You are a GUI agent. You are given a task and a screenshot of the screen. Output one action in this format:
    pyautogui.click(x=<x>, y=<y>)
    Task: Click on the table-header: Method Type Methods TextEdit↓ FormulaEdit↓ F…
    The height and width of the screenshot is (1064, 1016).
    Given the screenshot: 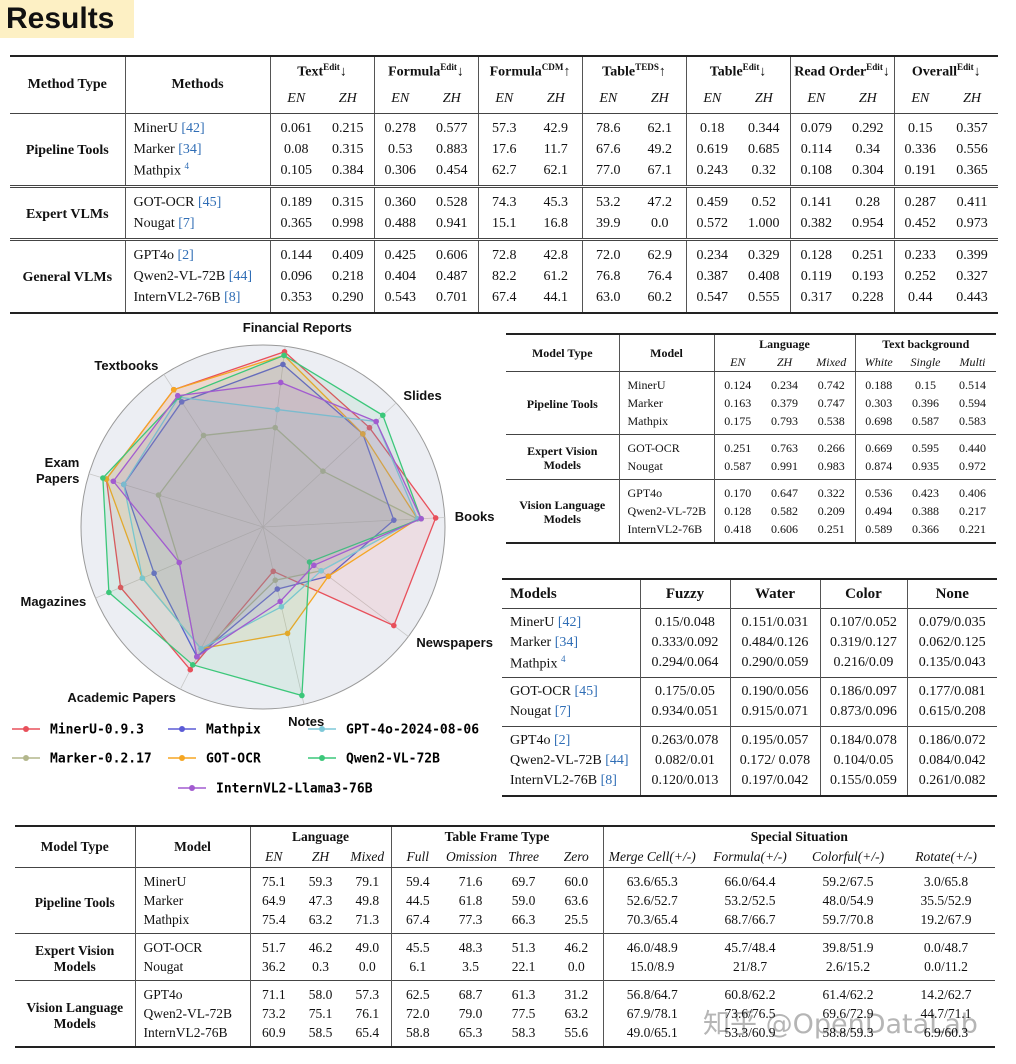 What is the action you would take?
    pyautogui.click(x=504, y=85)
    